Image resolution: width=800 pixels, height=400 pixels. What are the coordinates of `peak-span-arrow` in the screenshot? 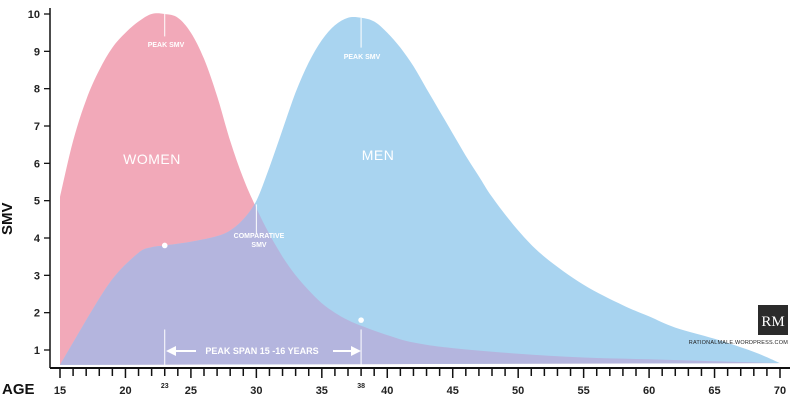 It's located at (263, 351).